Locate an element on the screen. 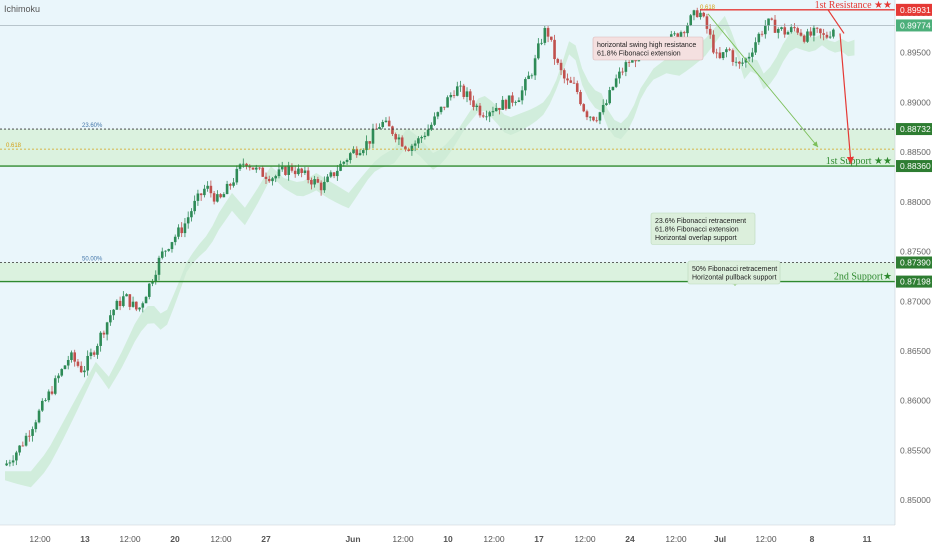  y-tick-label: 0.86000 is located at coordinates (915, 401).